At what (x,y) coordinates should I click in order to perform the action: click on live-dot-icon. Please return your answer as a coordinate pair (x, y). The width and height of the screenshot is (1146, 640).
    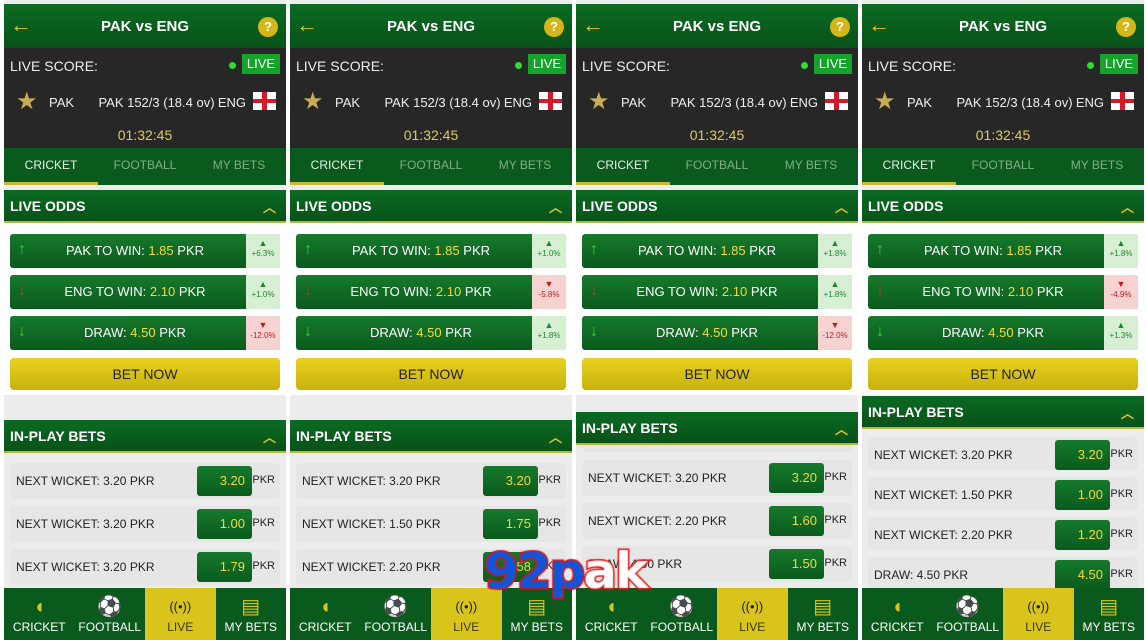
    Looking at the image, I should click on (518, 65).